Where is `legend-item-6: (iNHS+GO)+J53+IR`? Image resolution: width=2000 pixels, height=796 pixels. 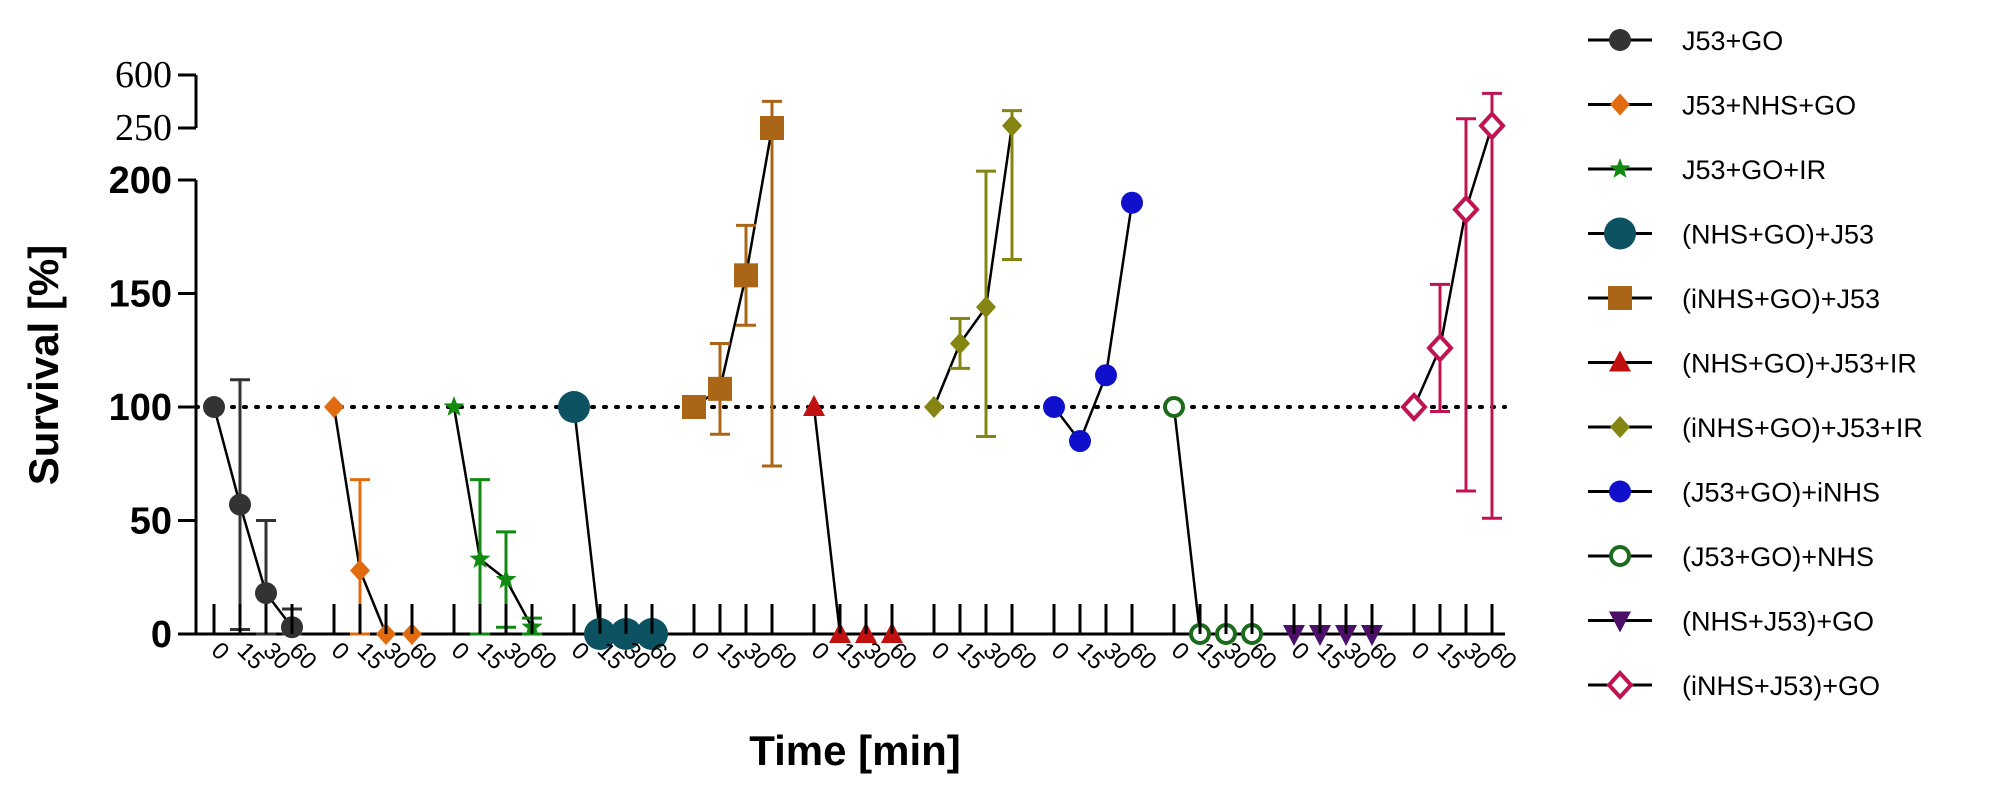
legend-item-6: (iNHS+GO)+J53+IR is located at coordinates (1755, 428).